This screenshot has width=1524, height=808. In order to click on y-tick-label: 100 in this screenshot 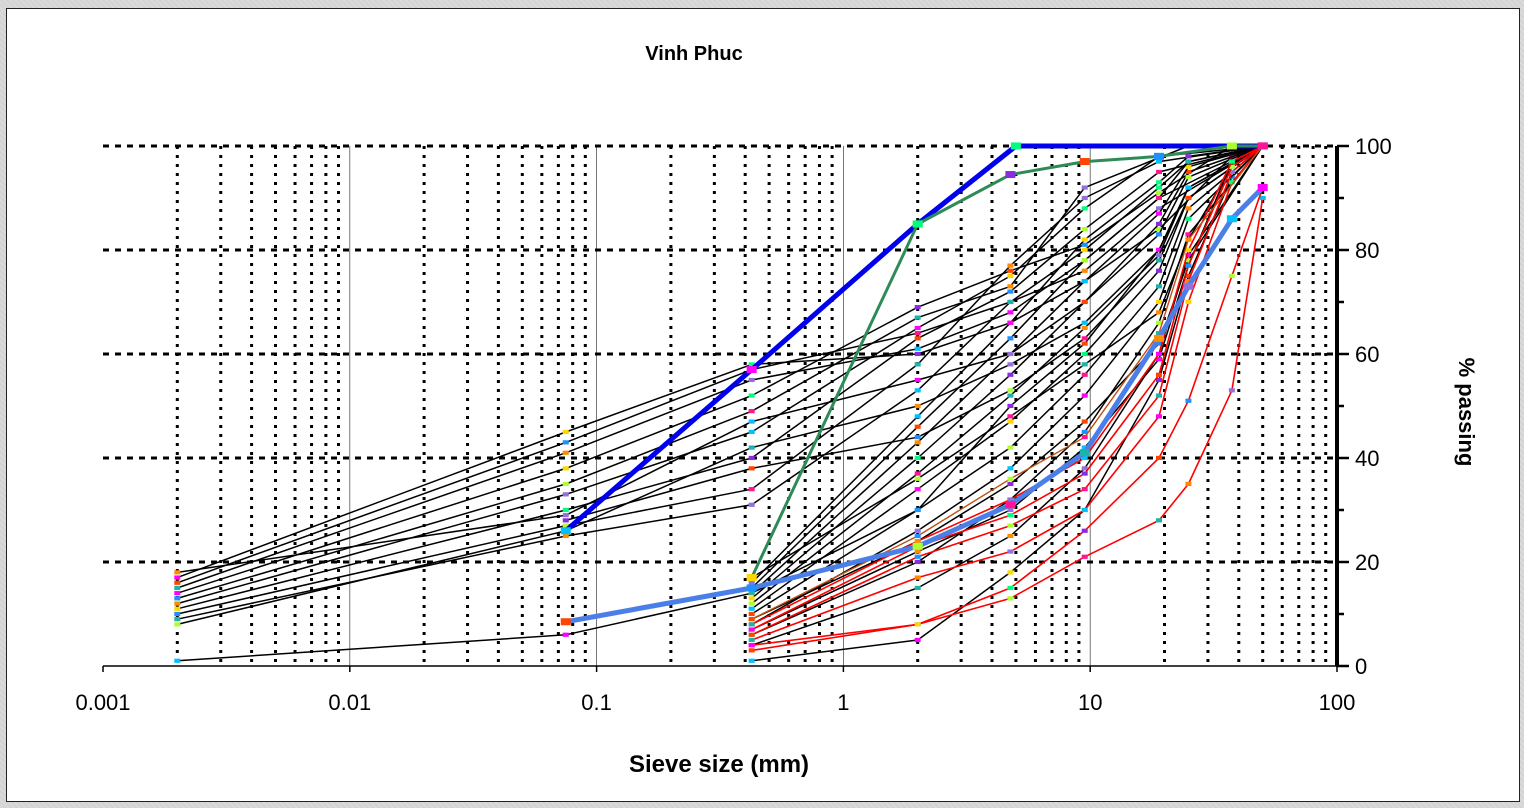, I will do `click(1373, 146)`.